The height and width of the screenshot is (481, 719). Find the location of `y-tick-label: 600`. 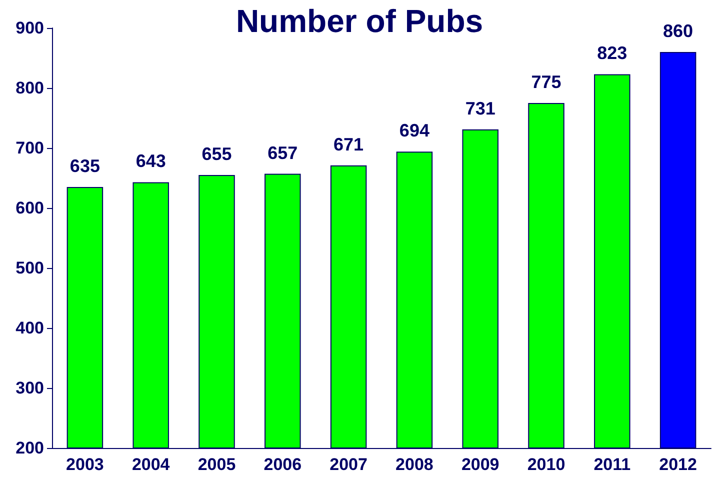

y-tick-label: 600 is located at coordinates (30, 208).